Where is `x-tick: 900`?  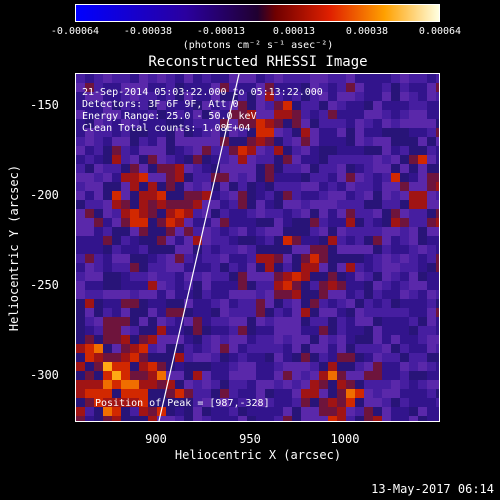 x-tick: 900 is located at coordinates (156, 439).